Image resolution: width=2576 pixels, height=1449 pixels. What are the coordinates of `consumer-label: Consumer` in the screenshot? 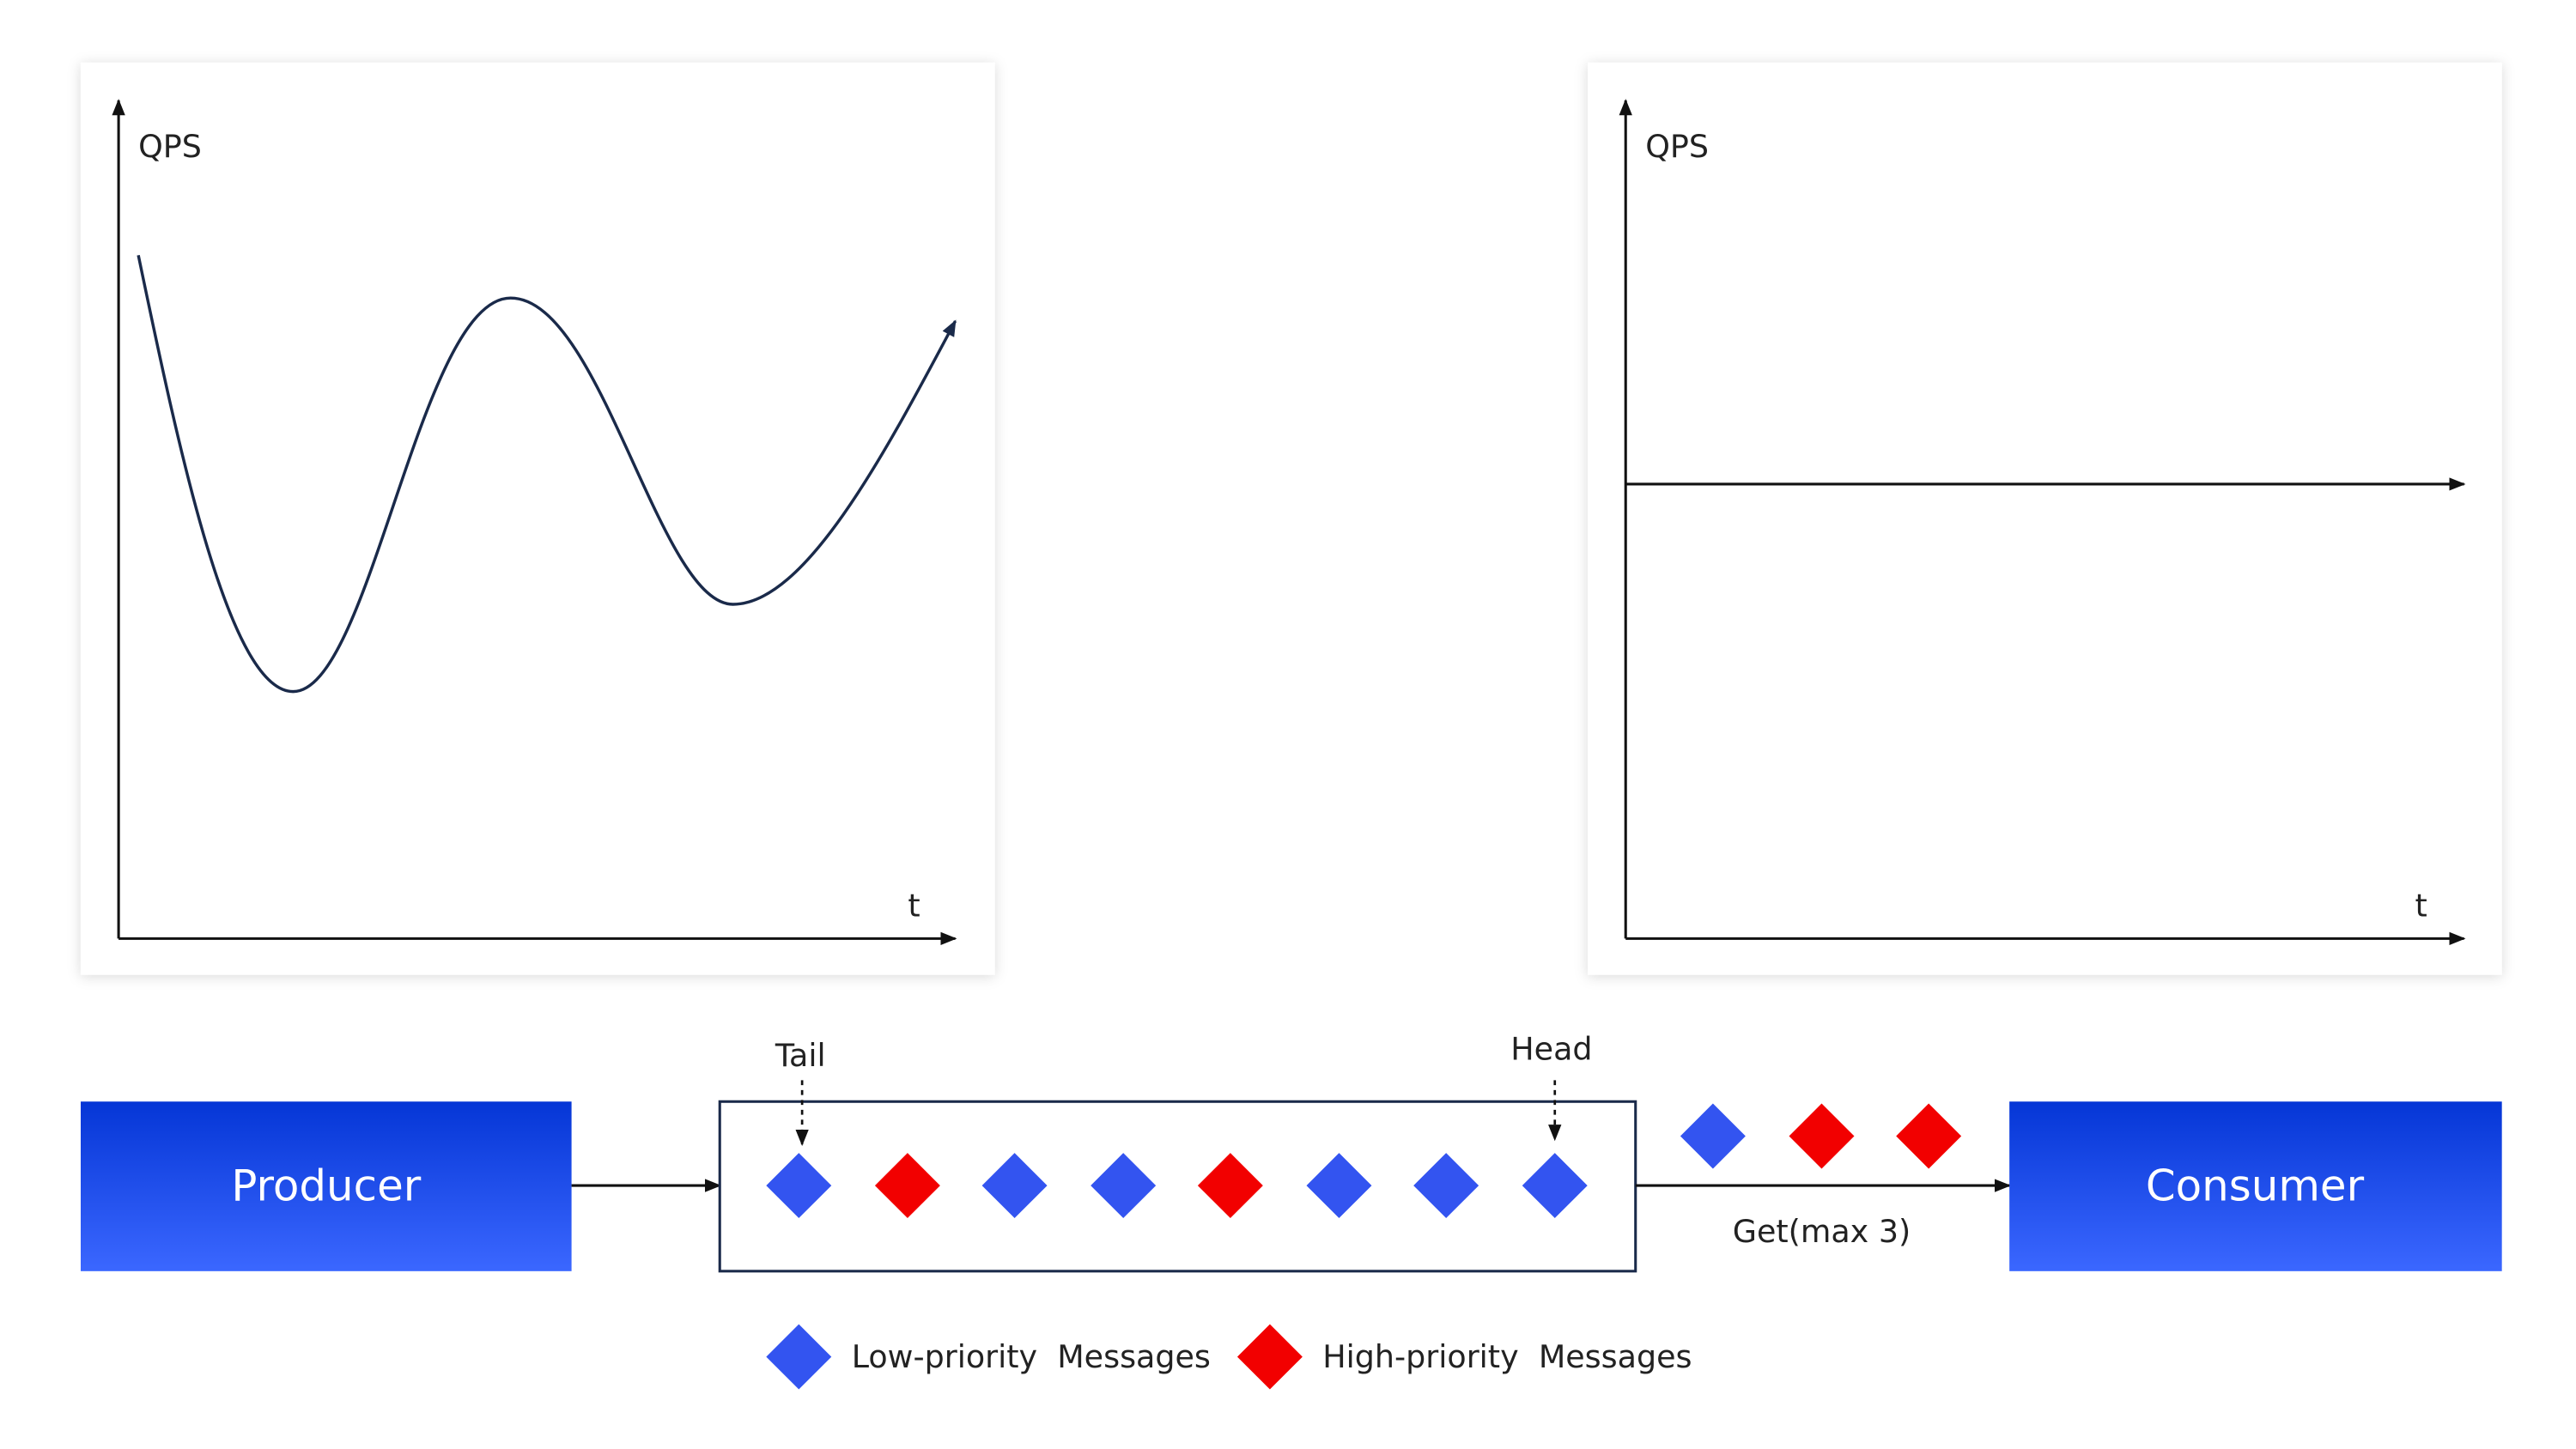 It's located at (2255, 1185).